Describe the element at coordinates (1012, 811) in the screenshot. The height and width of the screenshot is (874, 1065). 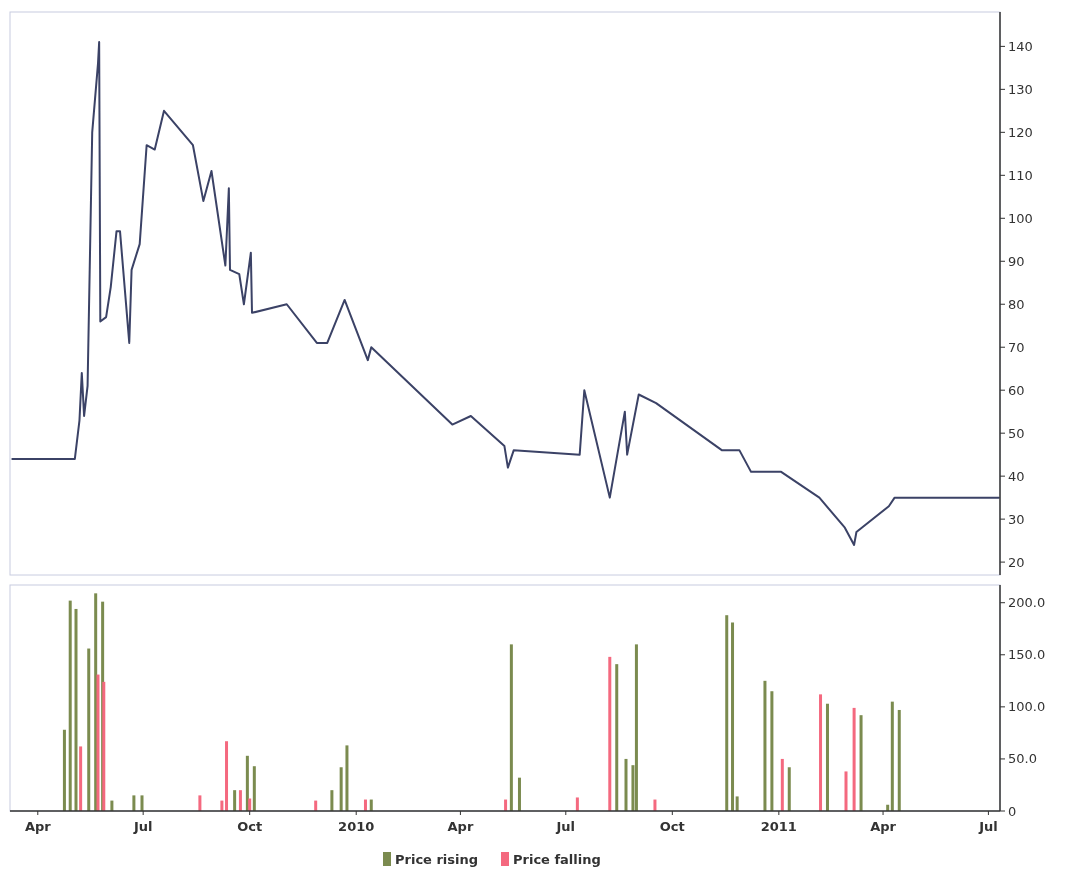
I see `y-tick-label: 0` at that location.